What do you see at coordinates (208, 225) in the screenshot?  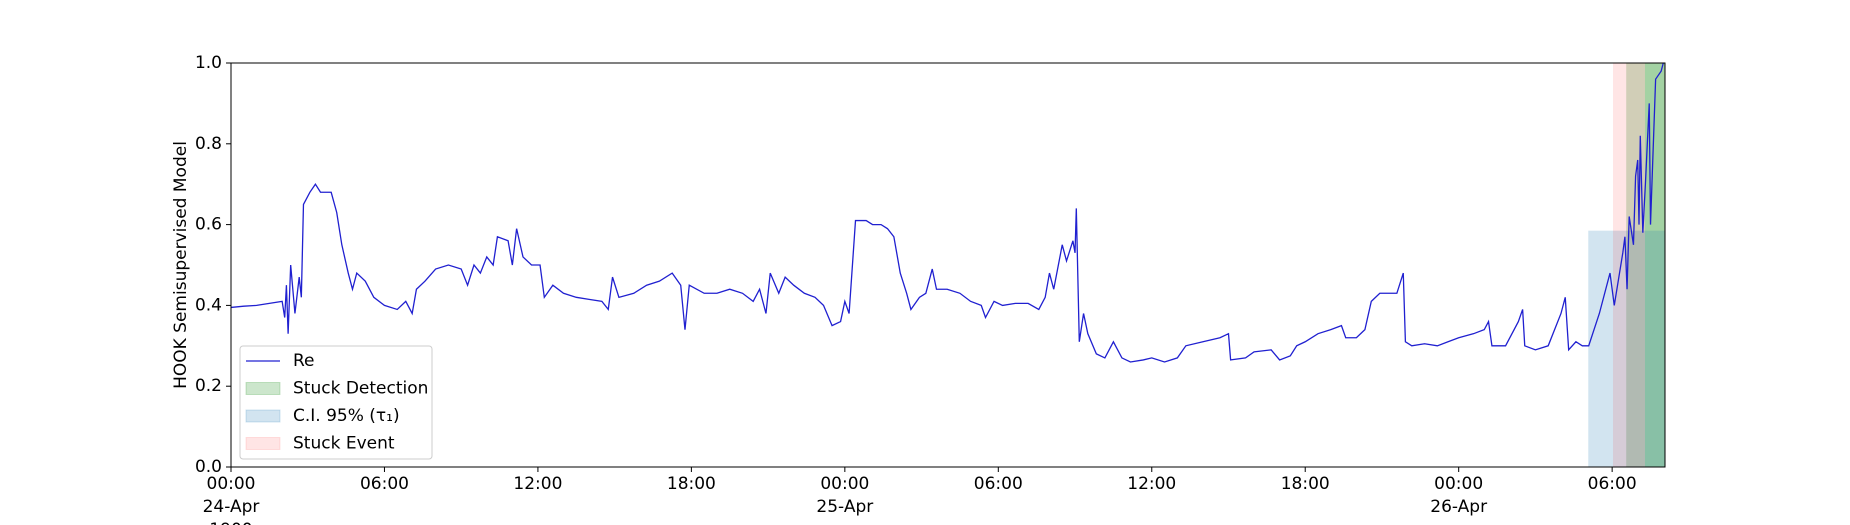 I see `y-tick-label: 0.6` at bounding box center [208, 225].